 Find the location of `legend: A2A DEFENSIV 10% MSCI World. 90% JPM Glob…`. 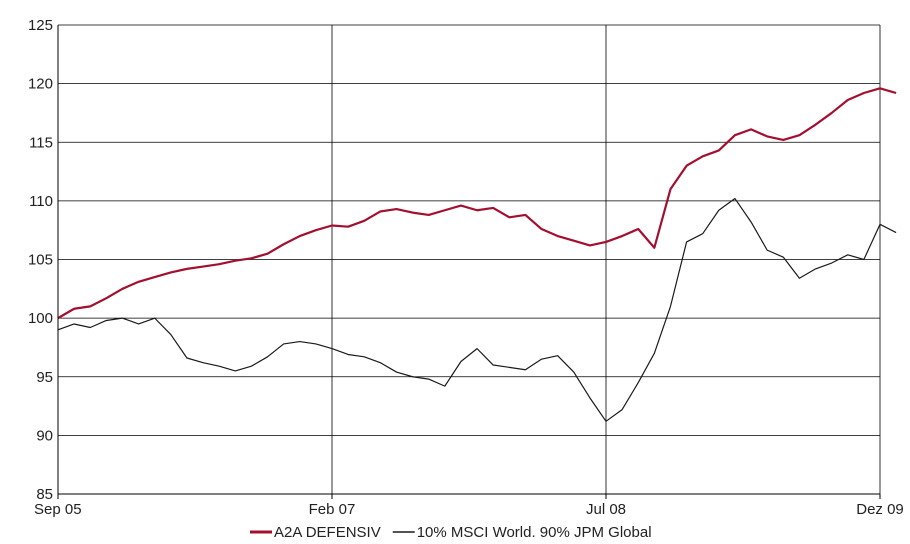

legend: A2A DEFENSIV 10% MSCI World. 90% JPM Glob… is located at coordinates (451, 532).